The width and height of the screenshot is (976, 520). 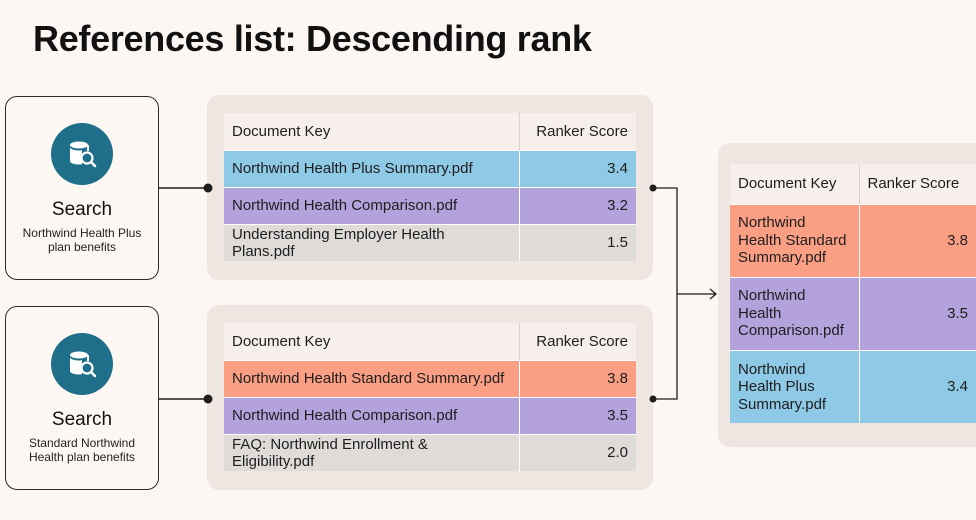 What do you see at coordinates (577, 452) in the screenshot?
I see `ranker-score: 2.0` at bounding box center [577, 452].